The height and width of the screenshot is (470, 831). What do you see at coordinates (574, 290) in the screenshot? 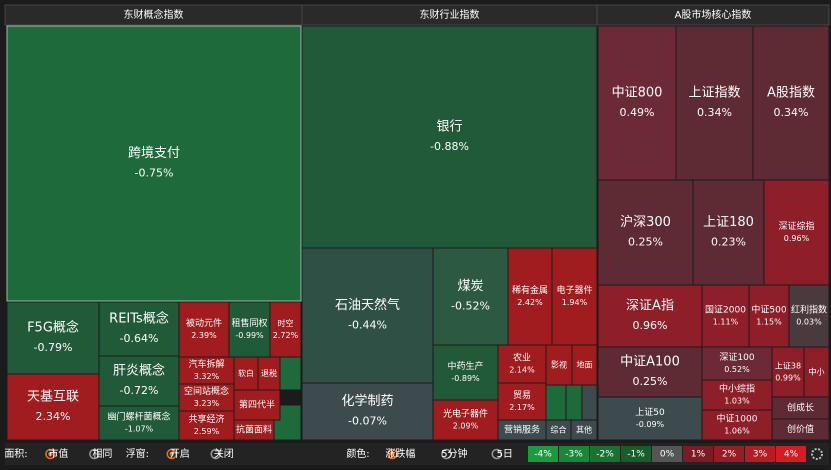
I see `tile-name: 电子器件` at bounding box center [574, 290].